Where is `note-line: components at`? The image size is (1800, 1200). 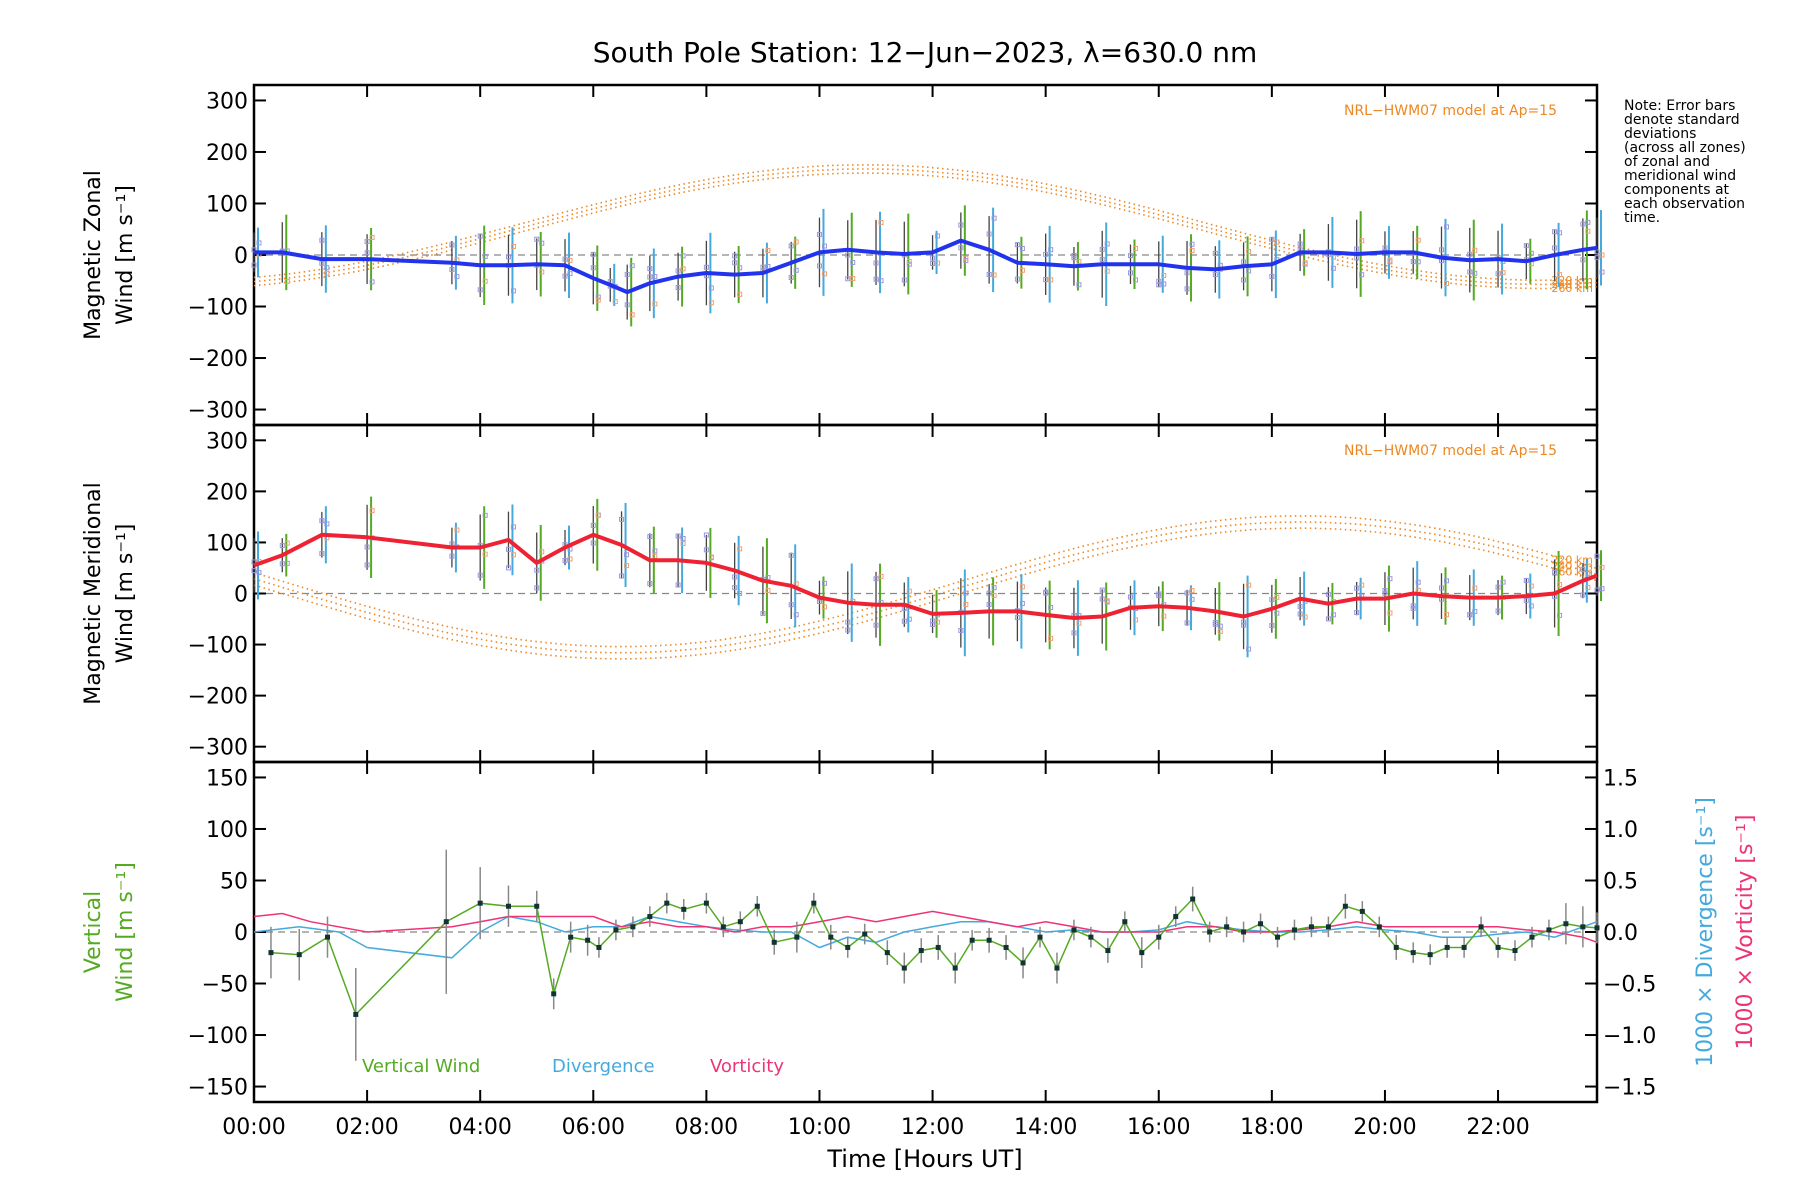
note-line: components at is located at coordinates (1677, 190).